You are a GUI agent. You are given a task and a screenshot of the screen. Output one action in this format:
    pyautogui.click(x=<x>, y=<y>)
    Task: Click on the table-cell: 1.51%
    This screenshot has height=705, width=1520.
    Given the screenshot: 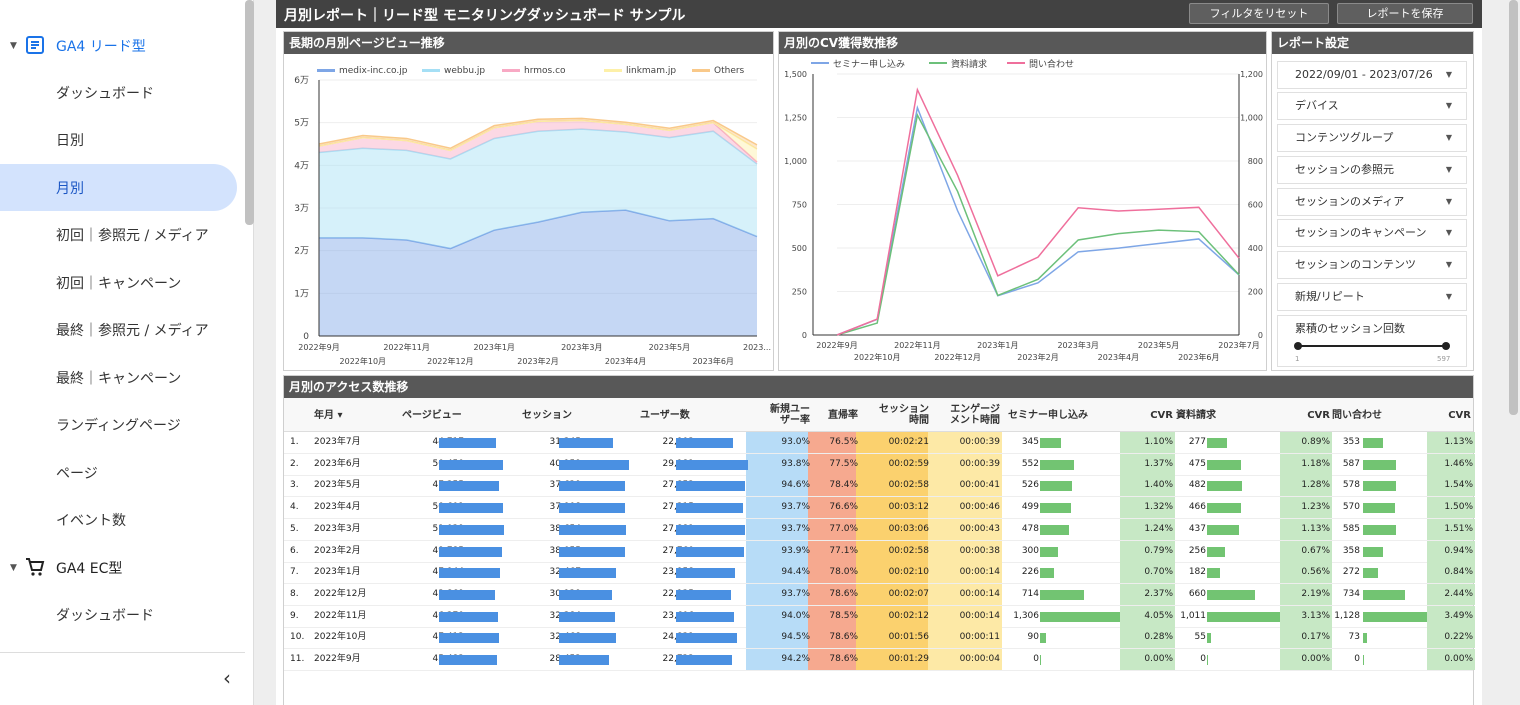 What is the action you would take?
    pyautogui.click(x=1458, y=528)
    